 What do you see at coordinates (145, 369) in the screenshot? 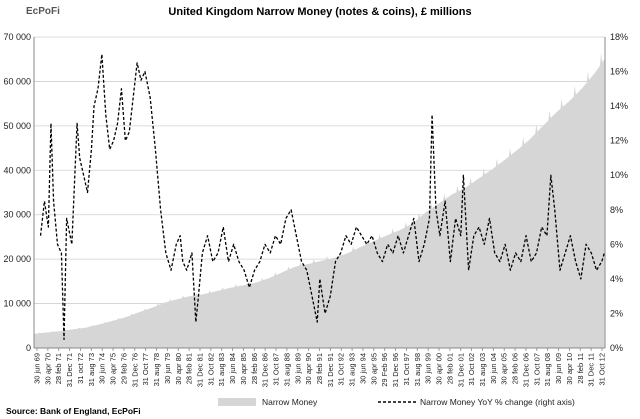
I see `x-axis-tick-label: 31 Oct 77` at bounding box center [145, 369].